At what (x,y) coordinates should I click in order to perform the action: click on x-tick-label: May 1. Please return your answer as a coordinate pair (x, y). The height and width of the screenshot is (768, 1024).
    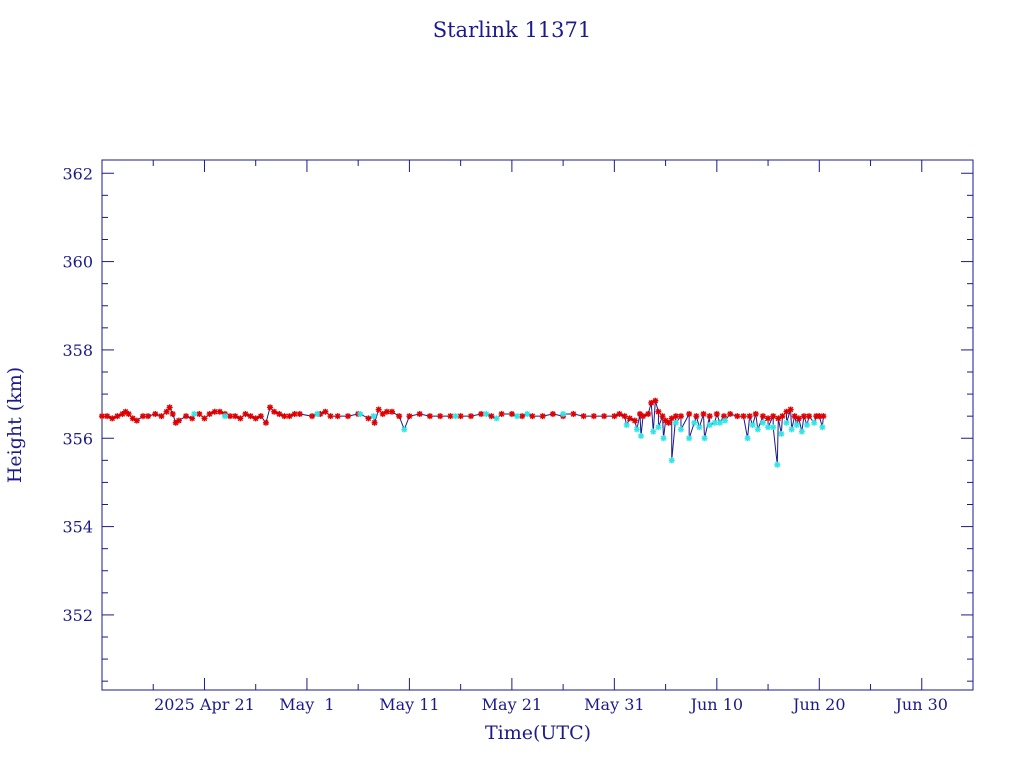
    Looking at the image, I should click on (306, 704).